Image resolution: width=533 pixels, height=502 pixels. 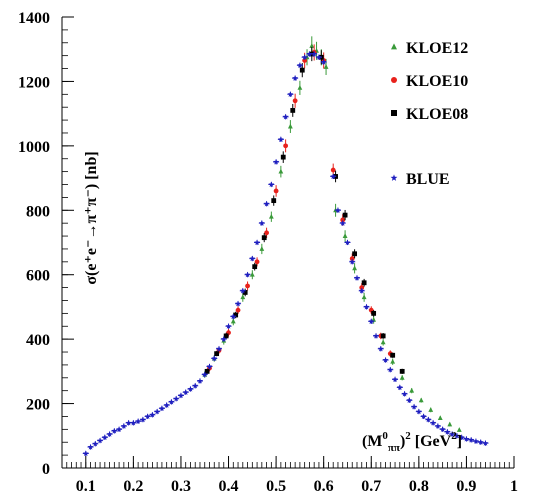 What do you see at coordinates (437, 114) in the screenshot?
I see `legend-label: KLOE08` at bounding box center [437, 114].